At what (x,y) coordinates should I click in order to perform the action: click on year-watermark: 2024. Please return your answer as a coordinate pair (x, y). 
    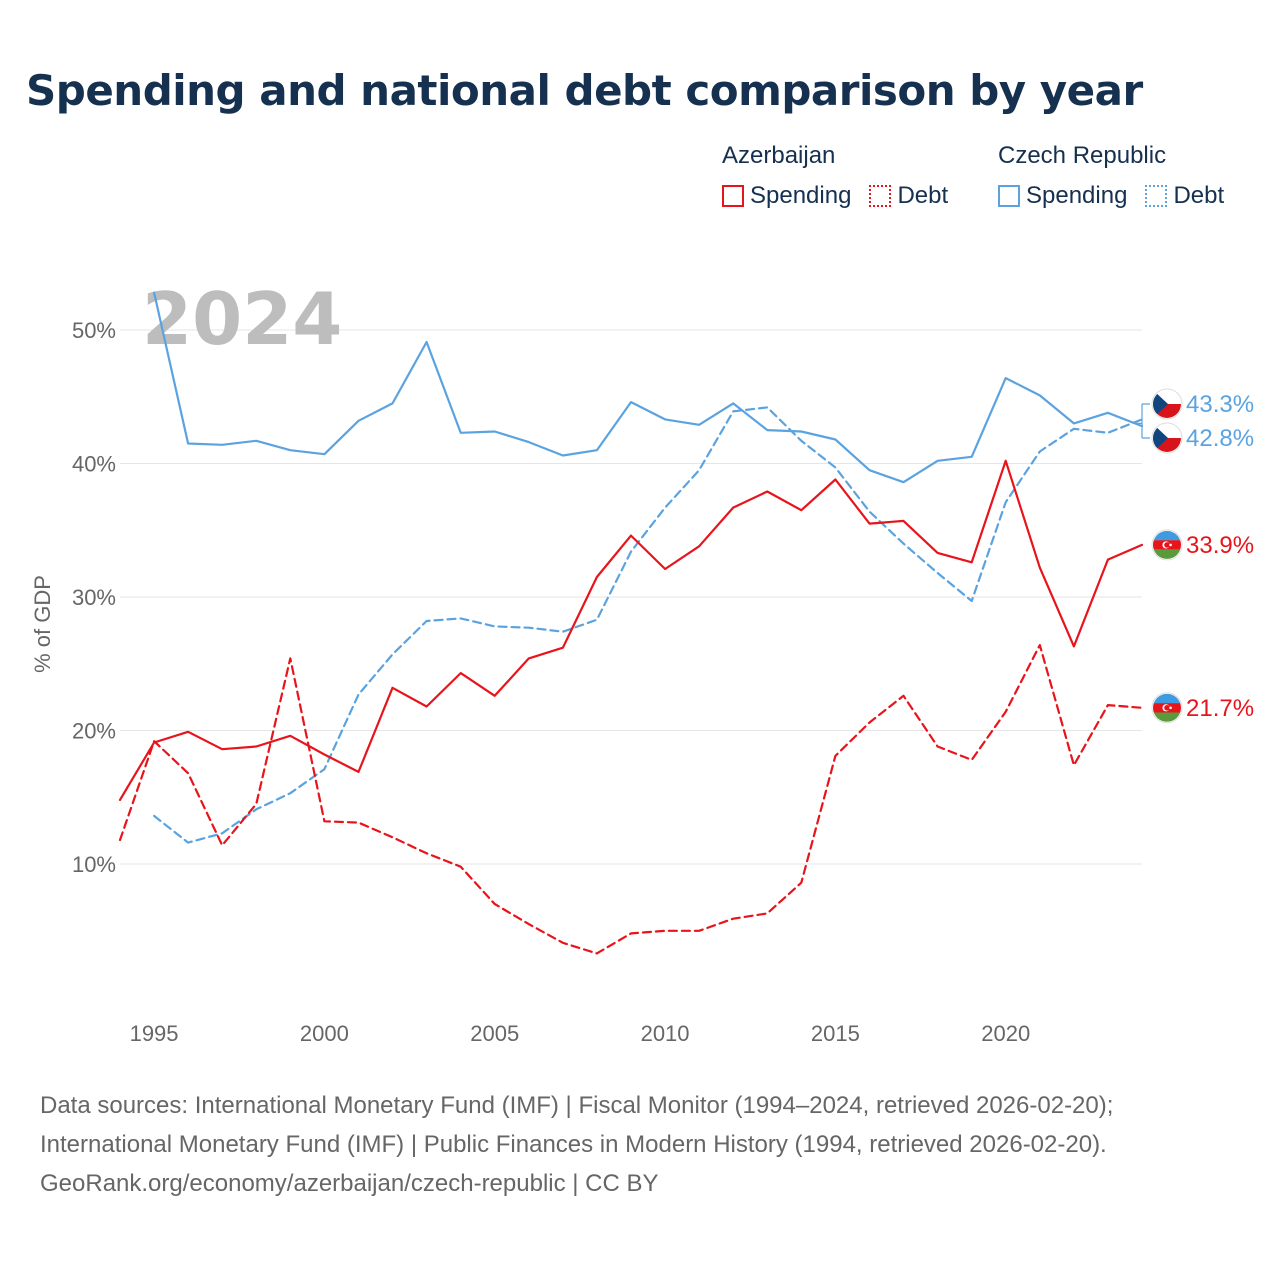
    Looking at the image, I should click on (242, 319).